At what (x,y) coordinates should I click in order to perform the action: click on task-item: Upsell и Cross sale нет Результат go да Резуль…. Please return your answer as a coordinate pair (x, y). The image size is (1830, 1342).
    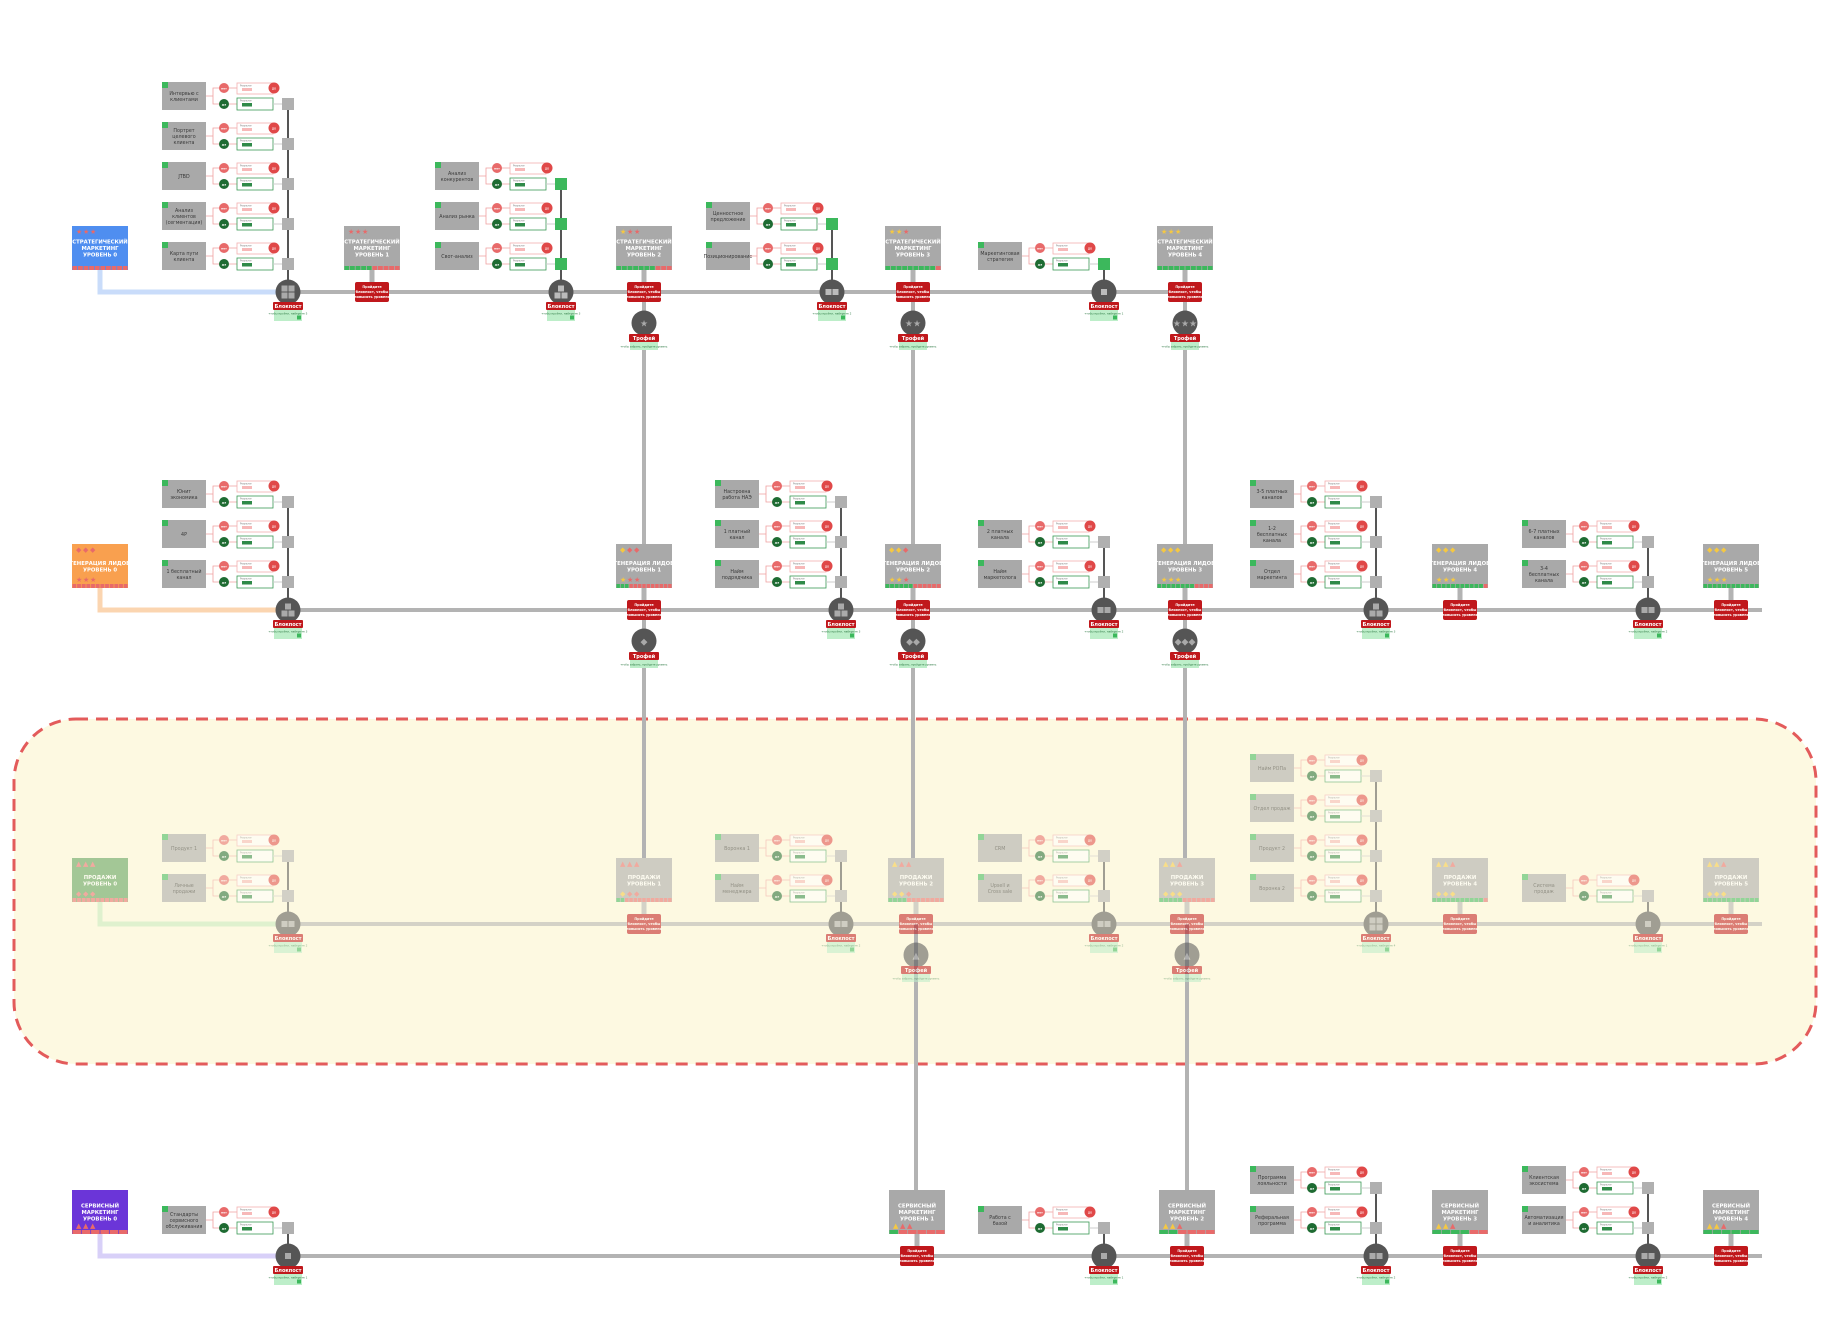
    Looking at the image, I should click on (1044, 888).